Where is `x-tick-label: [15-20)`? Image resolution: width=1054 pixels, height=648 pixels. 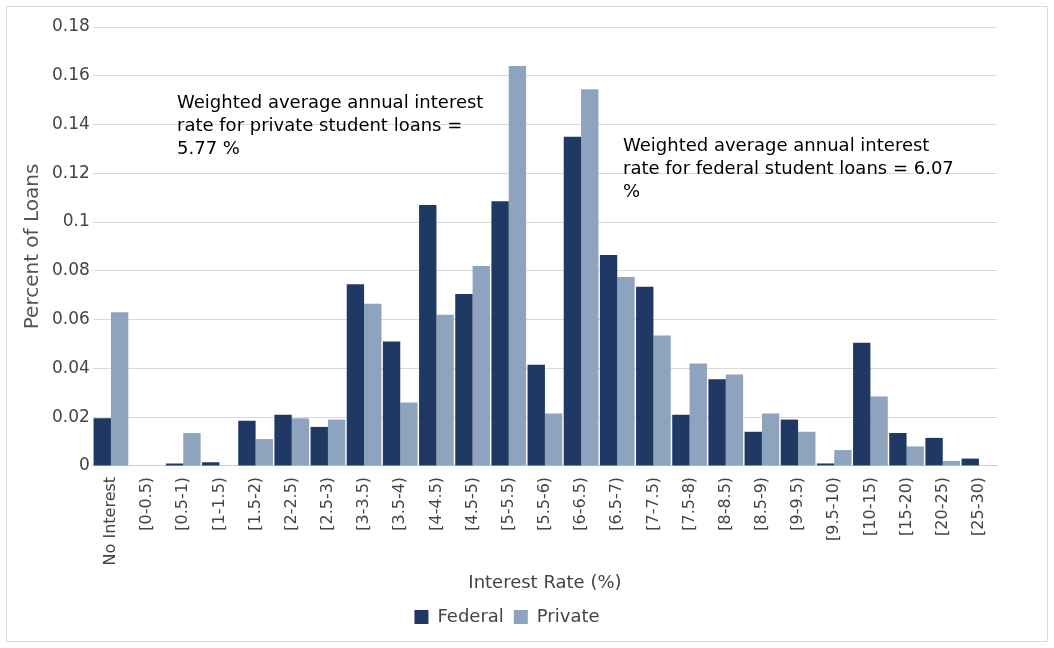 x-tick-label: [15-20) is located at coordinates (905, 506).